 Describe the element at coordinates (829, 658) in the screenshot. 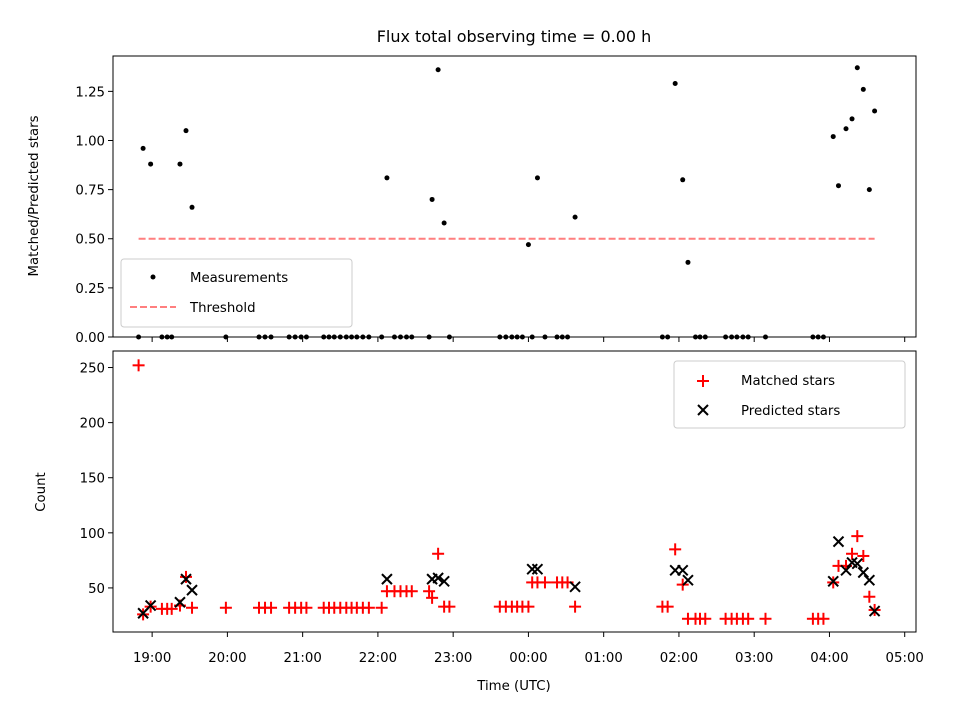

I see `x-tick-label: 04:00` at that location.